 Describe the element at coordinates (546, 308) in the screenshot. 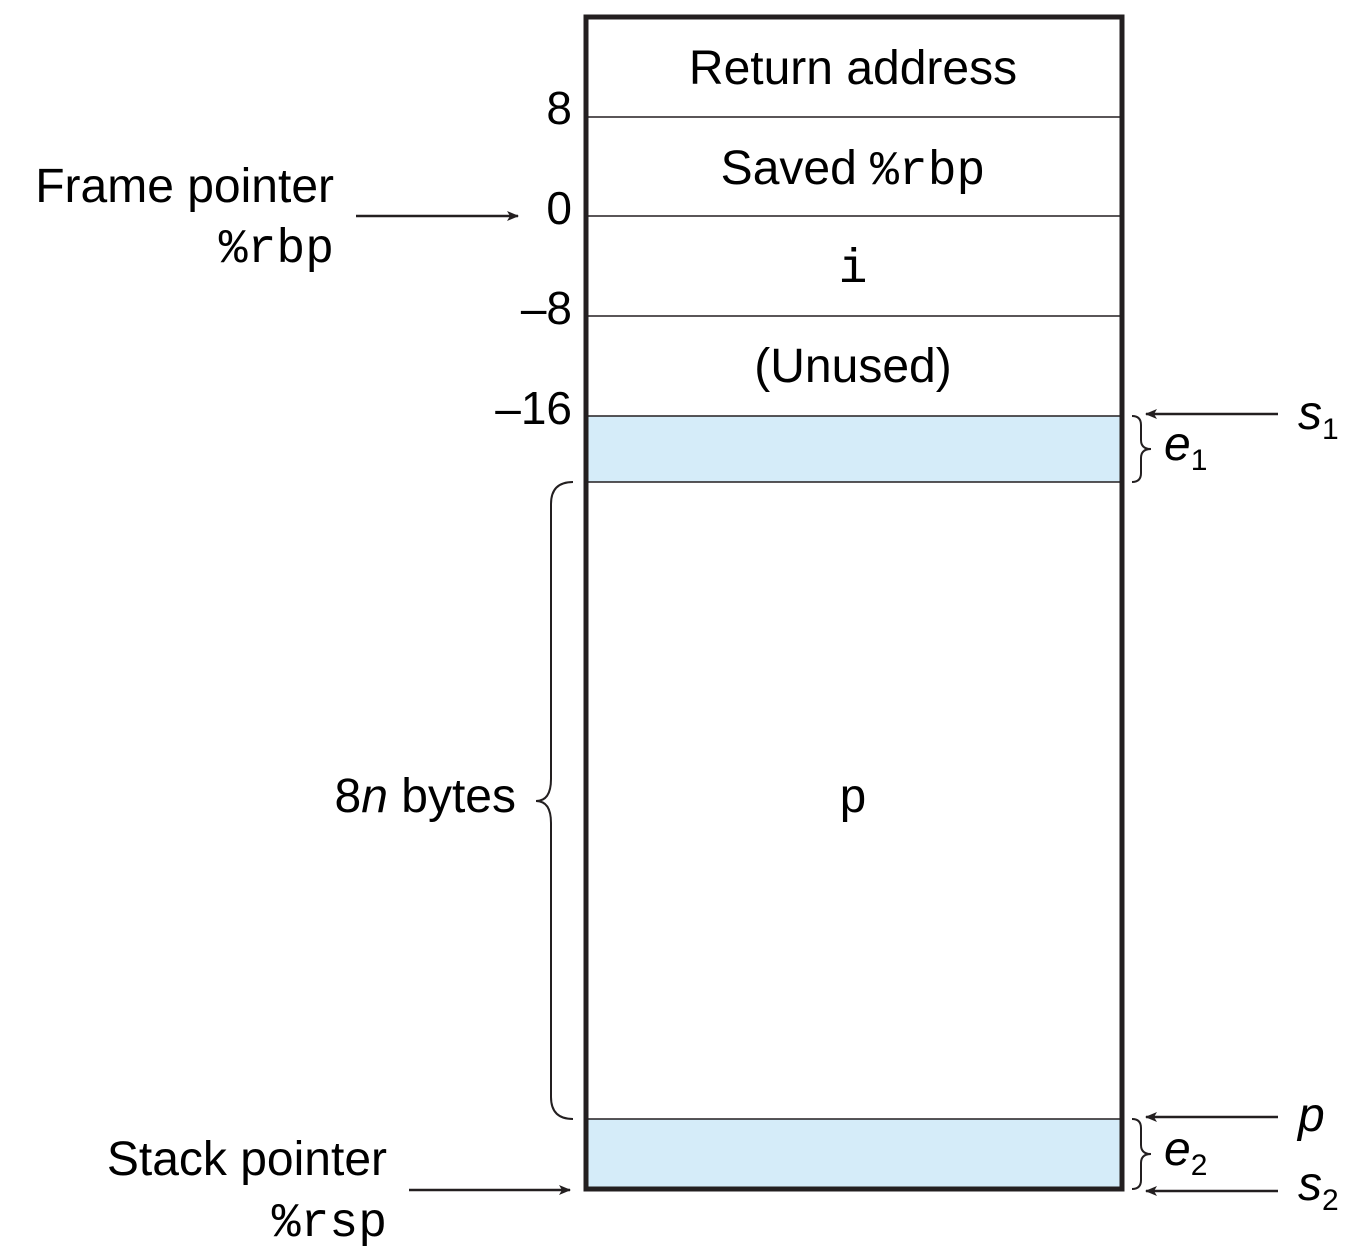

I see `offset-minus-8: –8` at that location.